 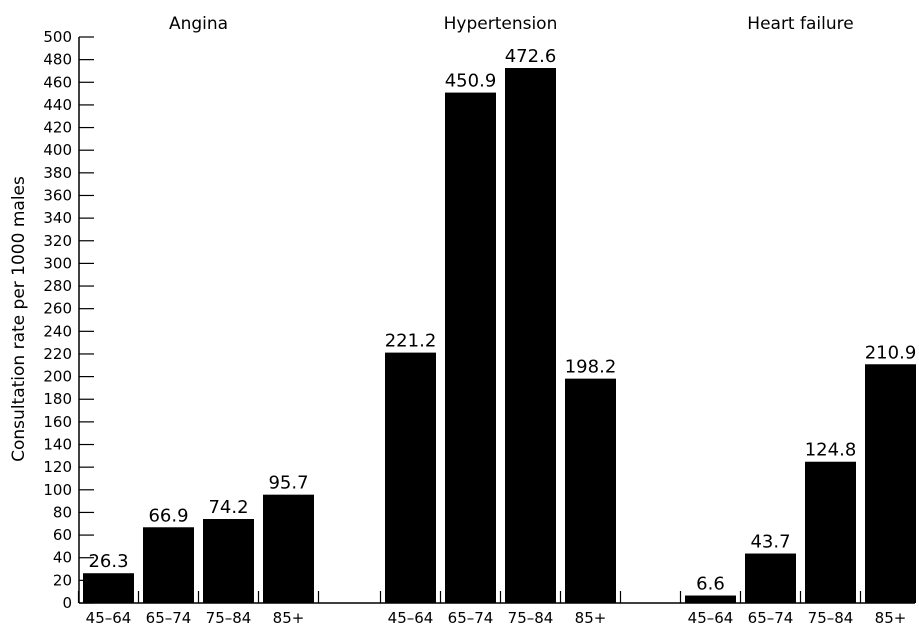 What do you see at coordinates (57, 331) in the screenshot?
I see `y-tick-label: 240` at bounding box center [57, 331].